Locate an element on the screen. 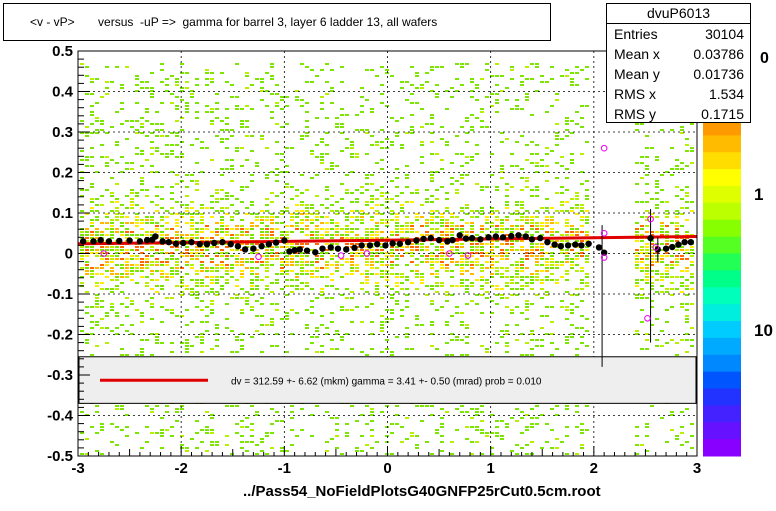 This screenshot has width=776, height=511. stats-row-rms-x: RMS x 1.534 is located at coordinates (678, 94).